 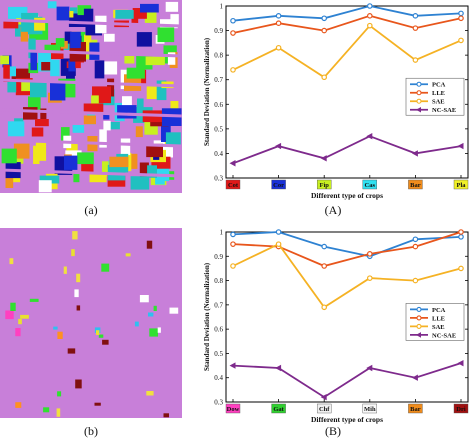 What do you see at coordinates (333, 431) in the screenshot?
I see `panel-label-B: (B)` at bounding box center [333, 431].